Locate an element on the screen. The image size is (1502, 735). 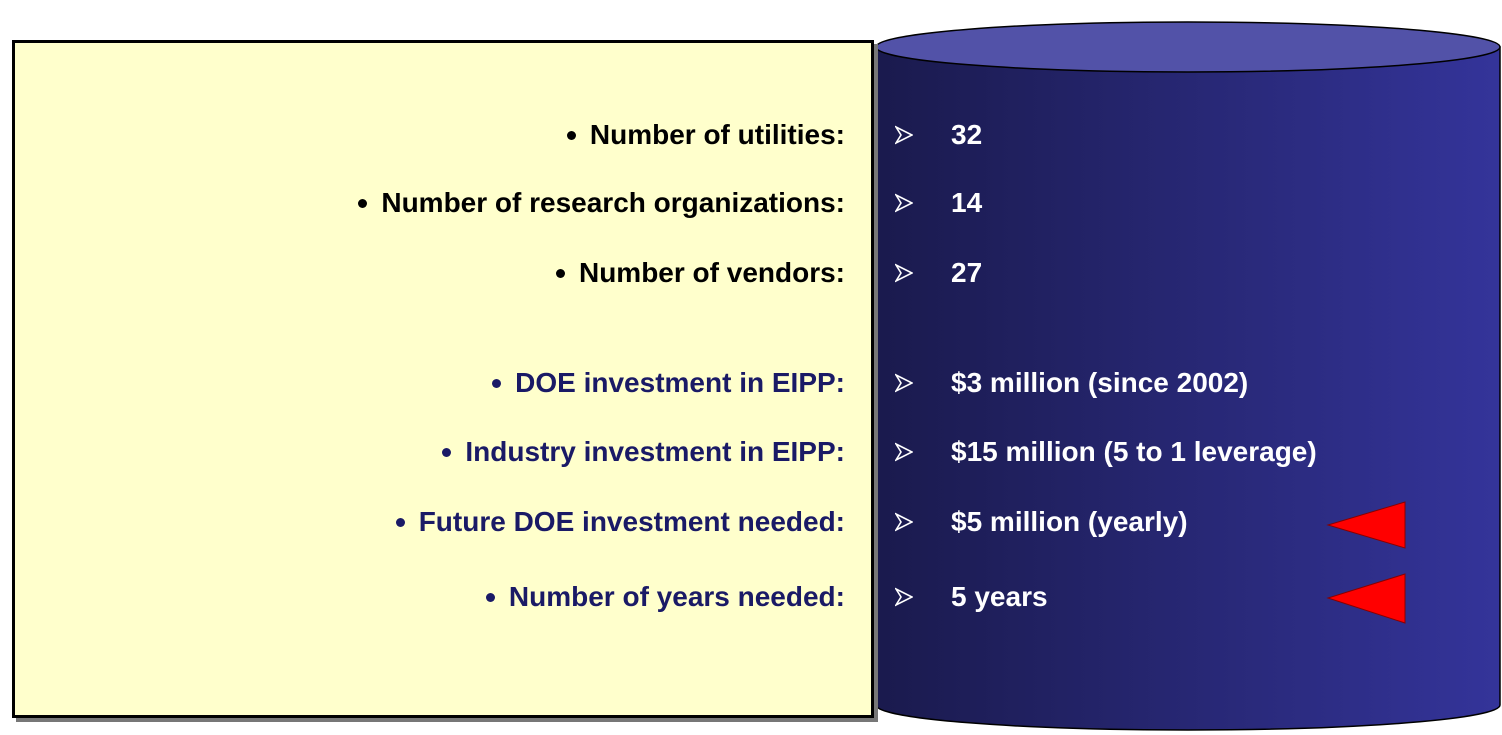
label-text: Number of years needed: is located at coordinates (676, 596).